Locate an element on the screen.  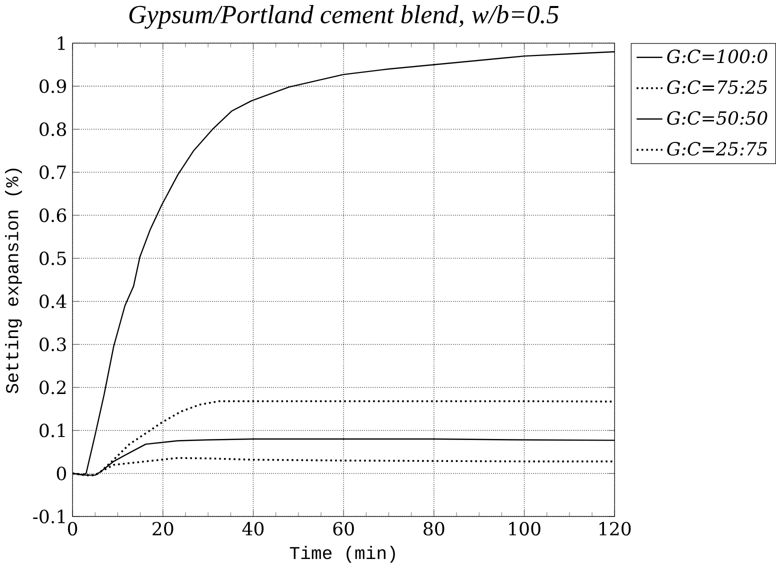
y-tick-label: -0.1 is located at coordinates (49, 517).